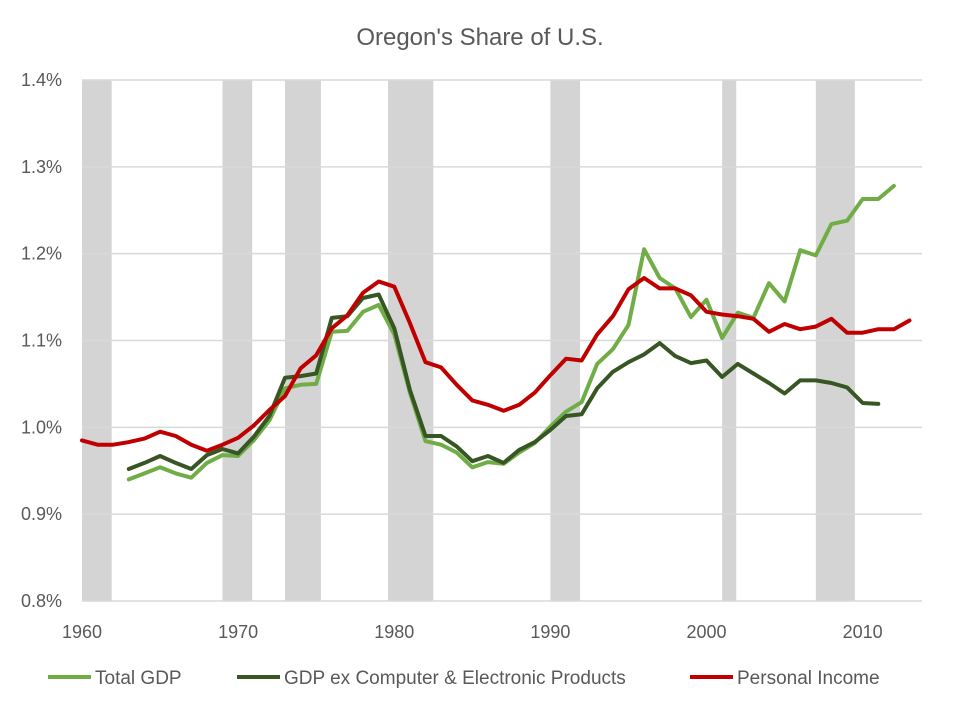 The width and height of the screenshot is (960, 711). I want to click on x-tick-label: 2010, so click(863, 632).